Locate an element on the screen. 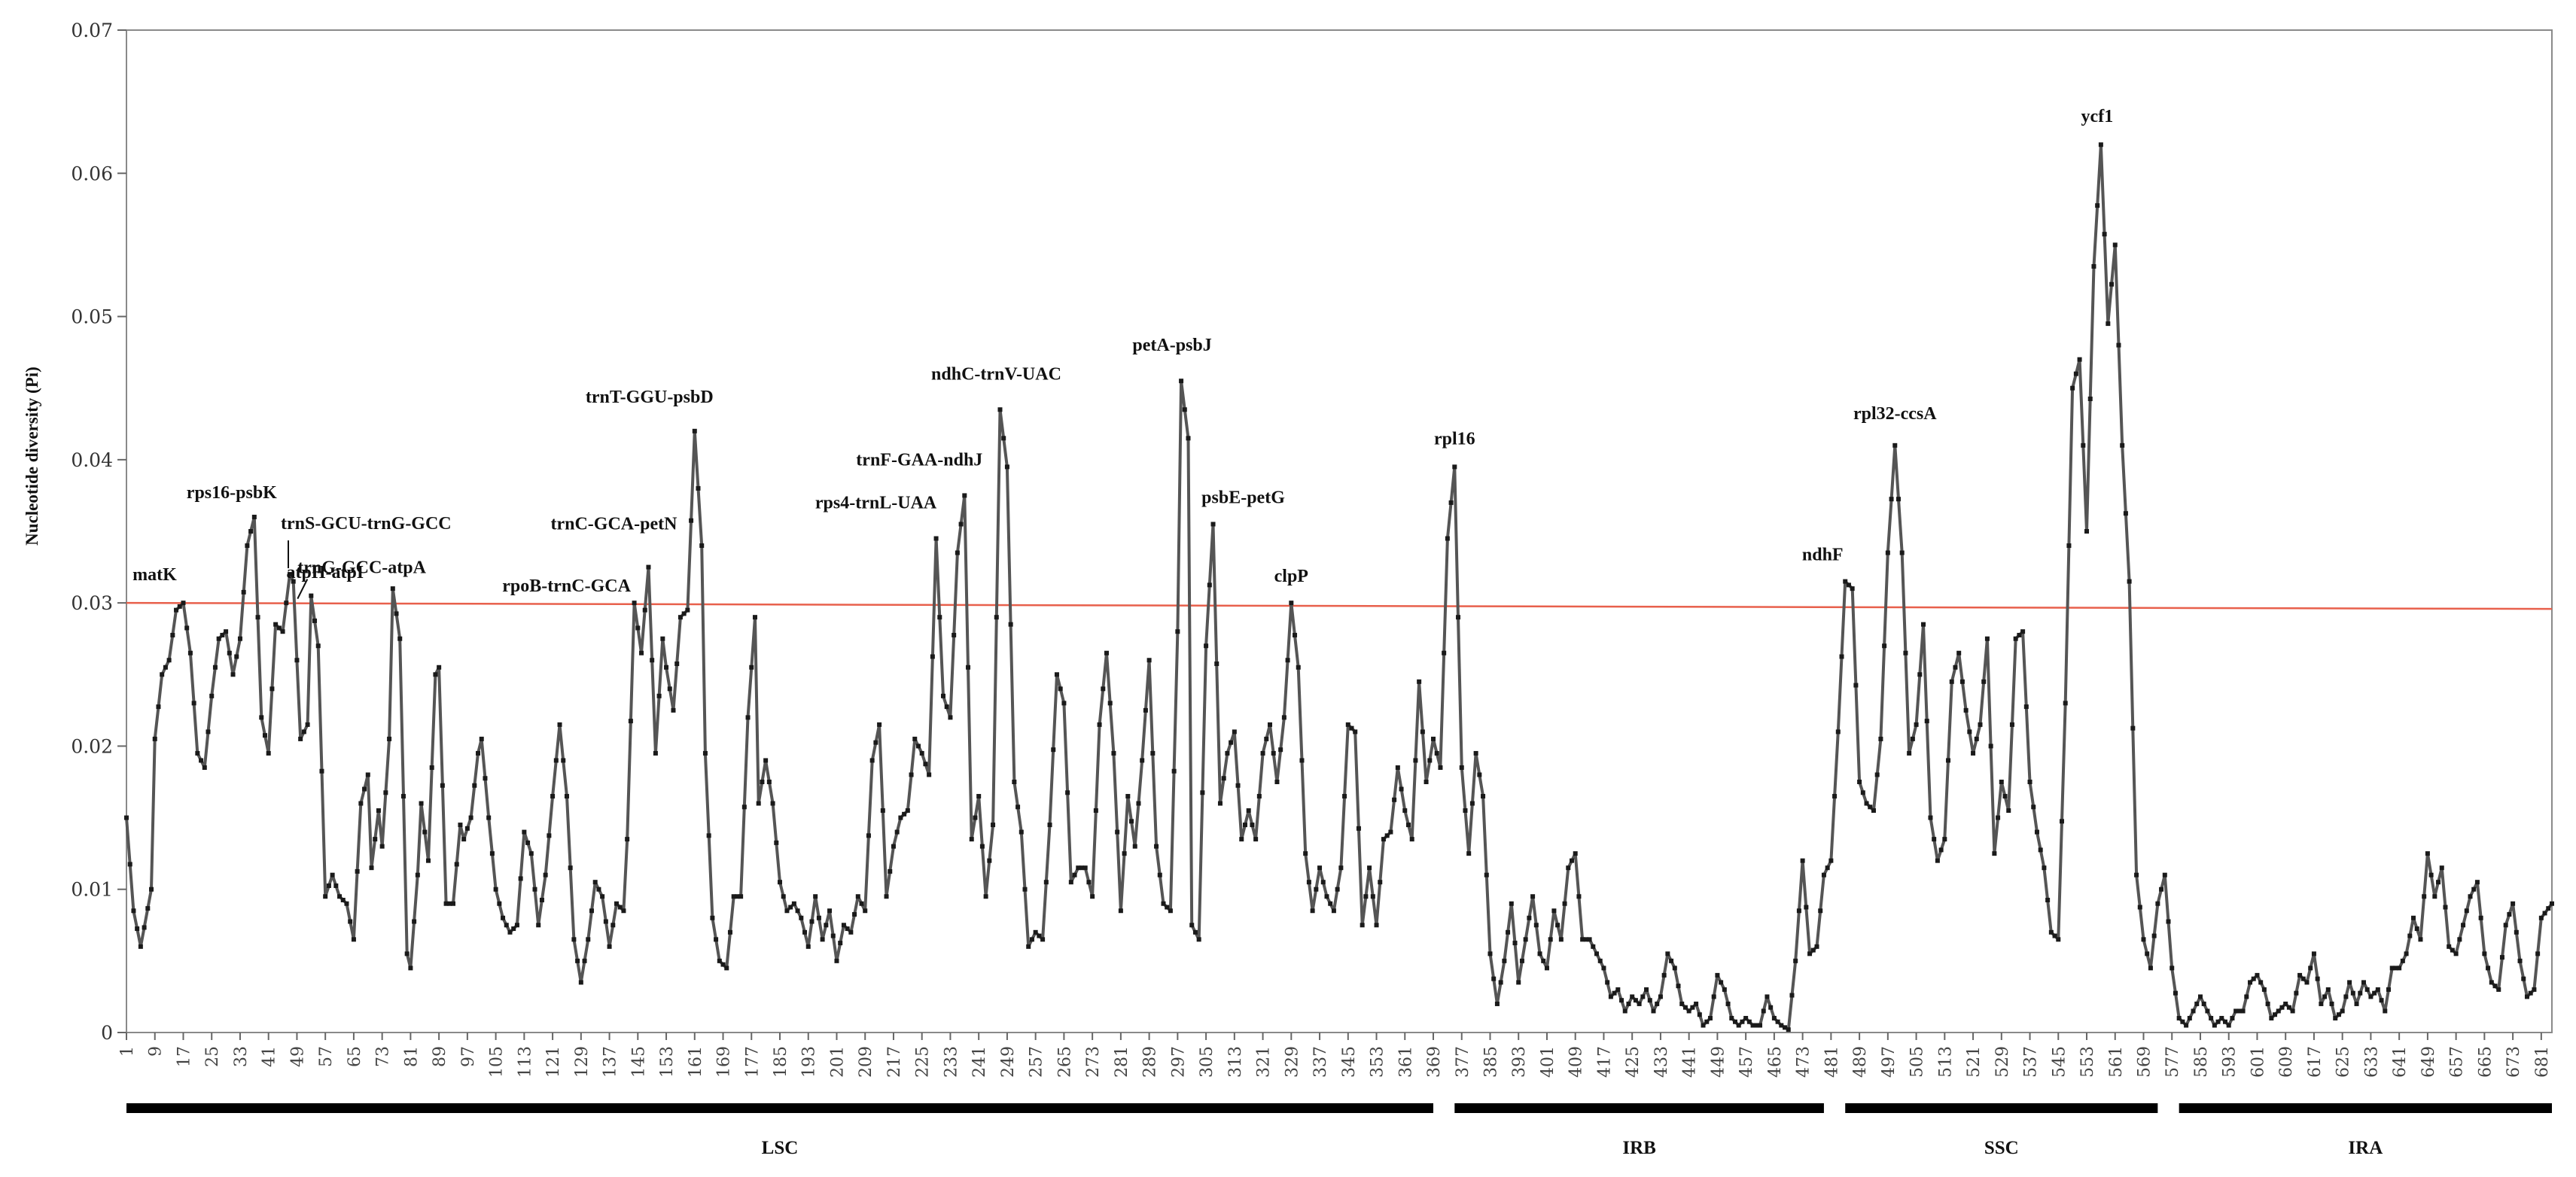 This screenshot has width=2576, height=1177. y-tick-label: 0.01 is located at coordinates (92, 890).